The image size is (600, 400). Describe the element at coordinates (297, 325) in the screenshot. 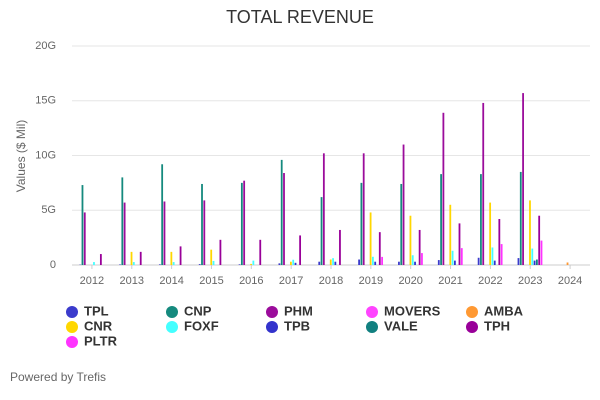

I see `legend-label: TPB` at that location.